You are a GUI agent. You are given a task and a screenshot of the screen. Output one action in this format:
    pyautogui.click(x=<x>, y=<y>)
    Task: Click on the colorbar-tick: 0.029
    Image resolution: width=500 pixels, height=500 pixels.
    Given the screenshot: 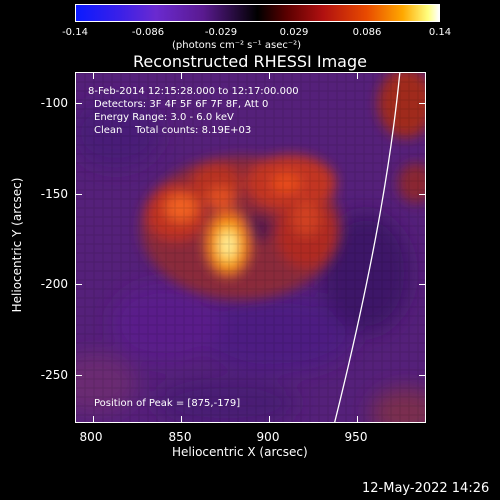 What is the action you would take?
    pyautogui.click(x=294, y=32)
    